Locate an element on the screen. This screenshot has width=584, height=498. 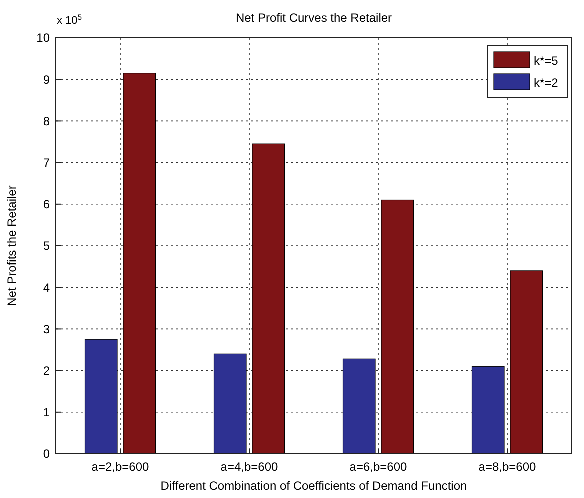
y-tick-label: 0 is located at coordinates (46, 454).